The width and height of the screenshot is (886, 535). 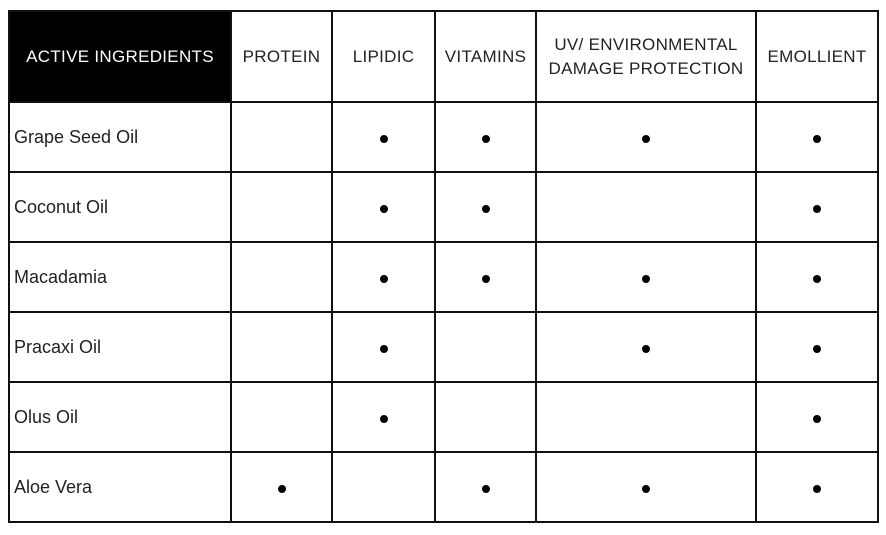 What do you see at coordinates (120, 137) in the screenshot?
I see `ingredient-name: Grape Seed Oil` at bounding box center [120, 137].